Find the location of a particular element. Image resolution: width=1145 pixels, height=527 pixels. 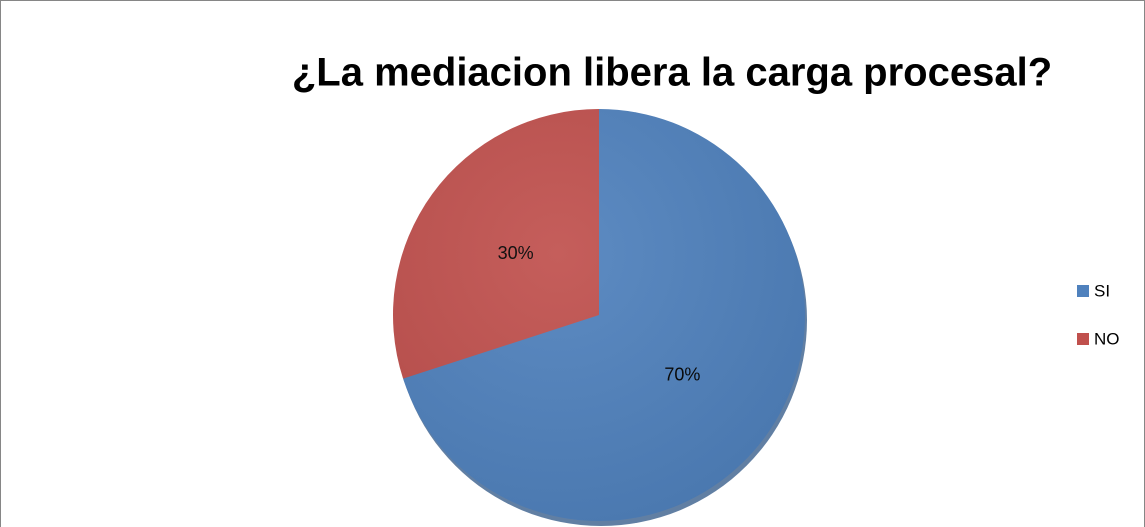

legend-label: SI is located at coordinates (1102, 290).